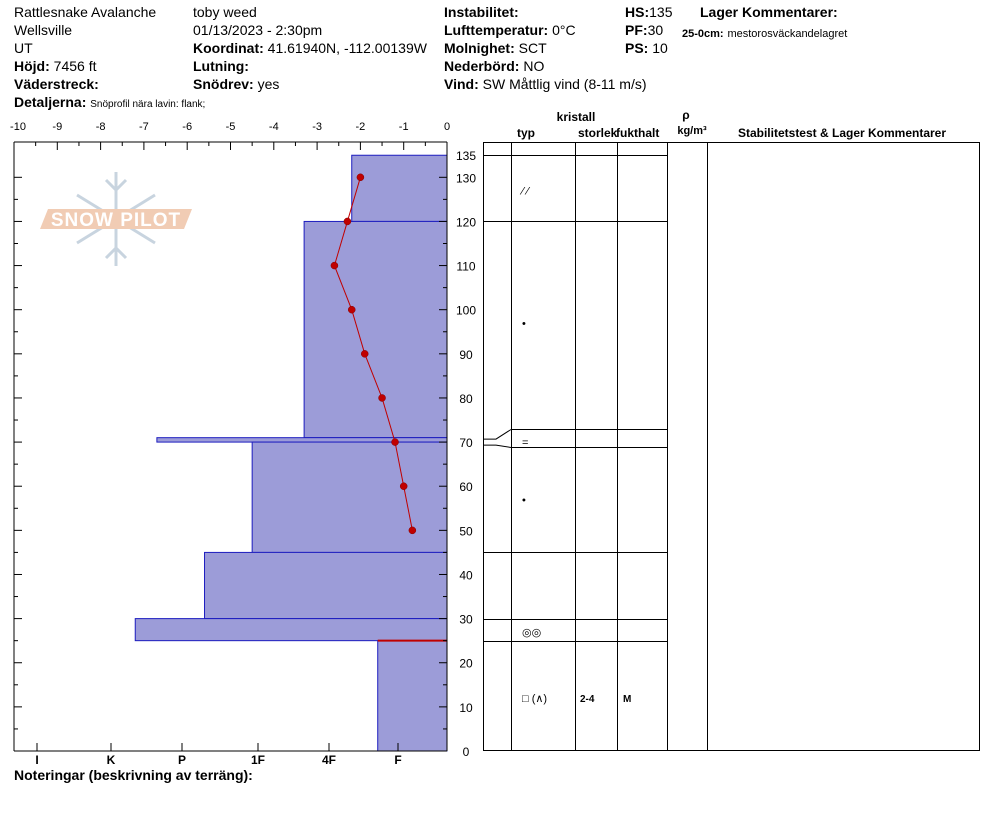 The height and width of the screenshot is (840, 994). Describe the element at coordinates (57, 127) in the screenshot. I see `temperature-tick-label: -9` at that location.